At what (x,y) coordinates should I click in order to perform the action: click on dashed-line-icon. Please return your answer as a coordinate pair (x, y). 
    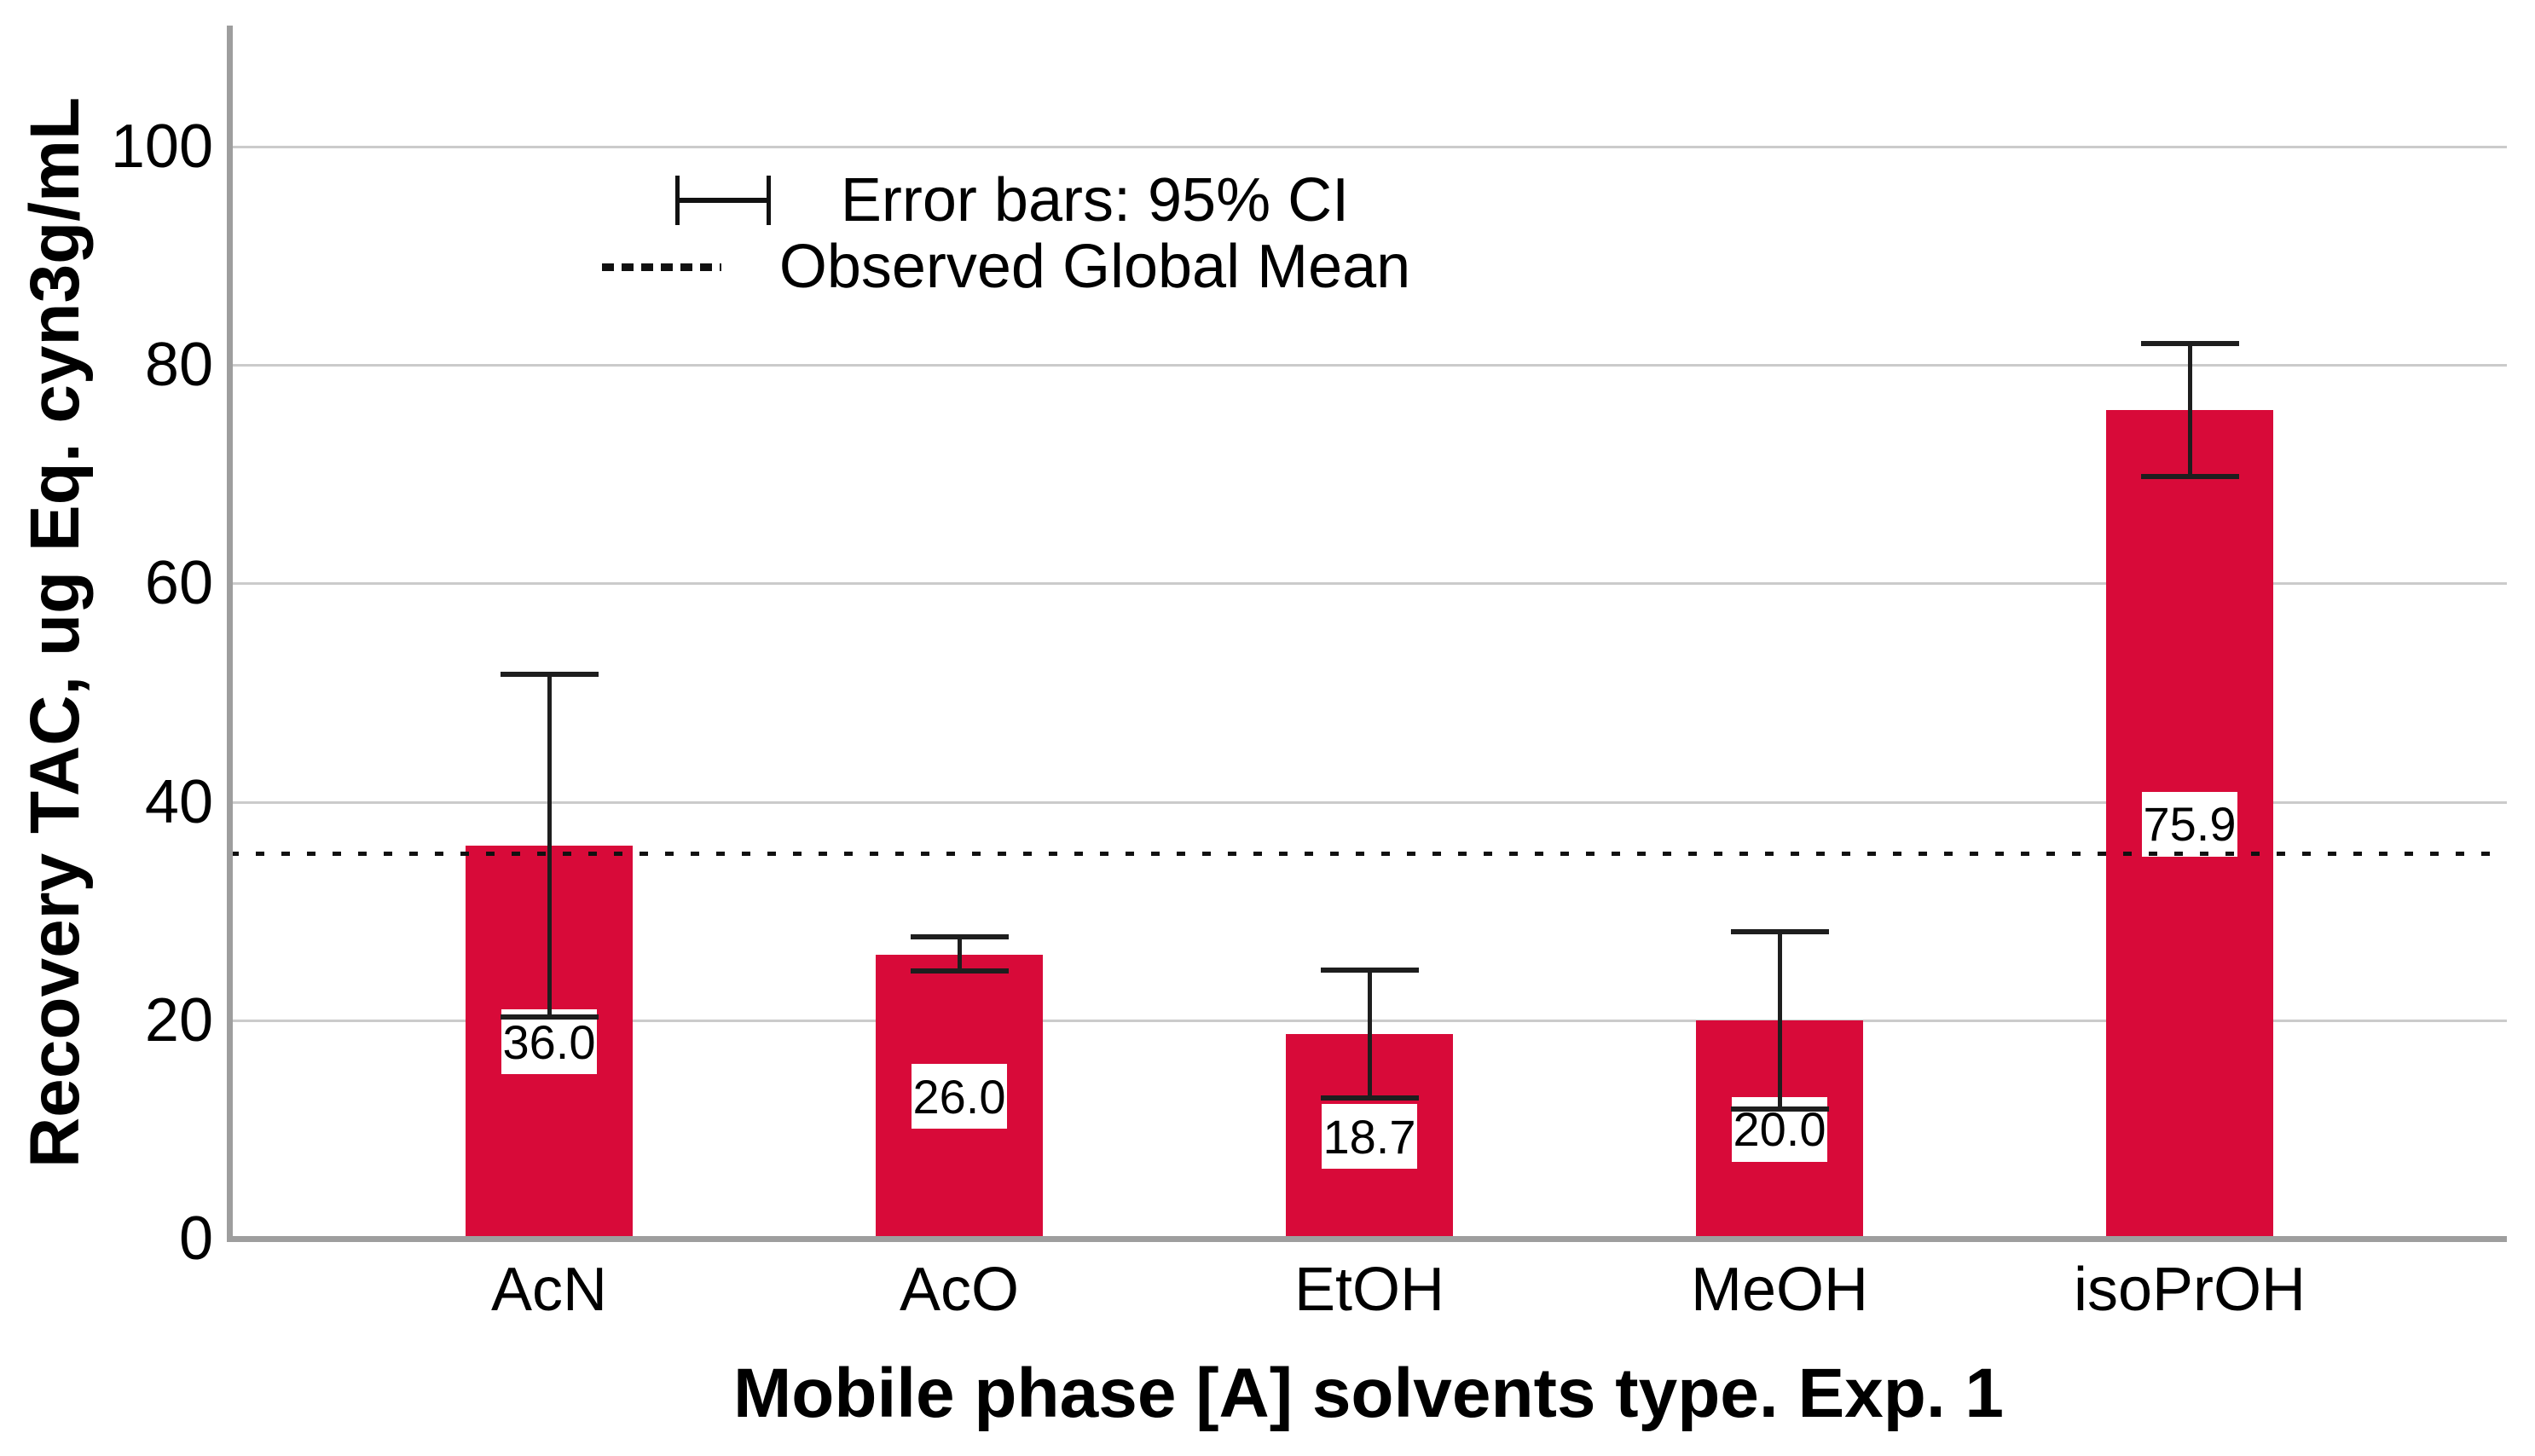
    Looking at the image, I should click on (661, 267).